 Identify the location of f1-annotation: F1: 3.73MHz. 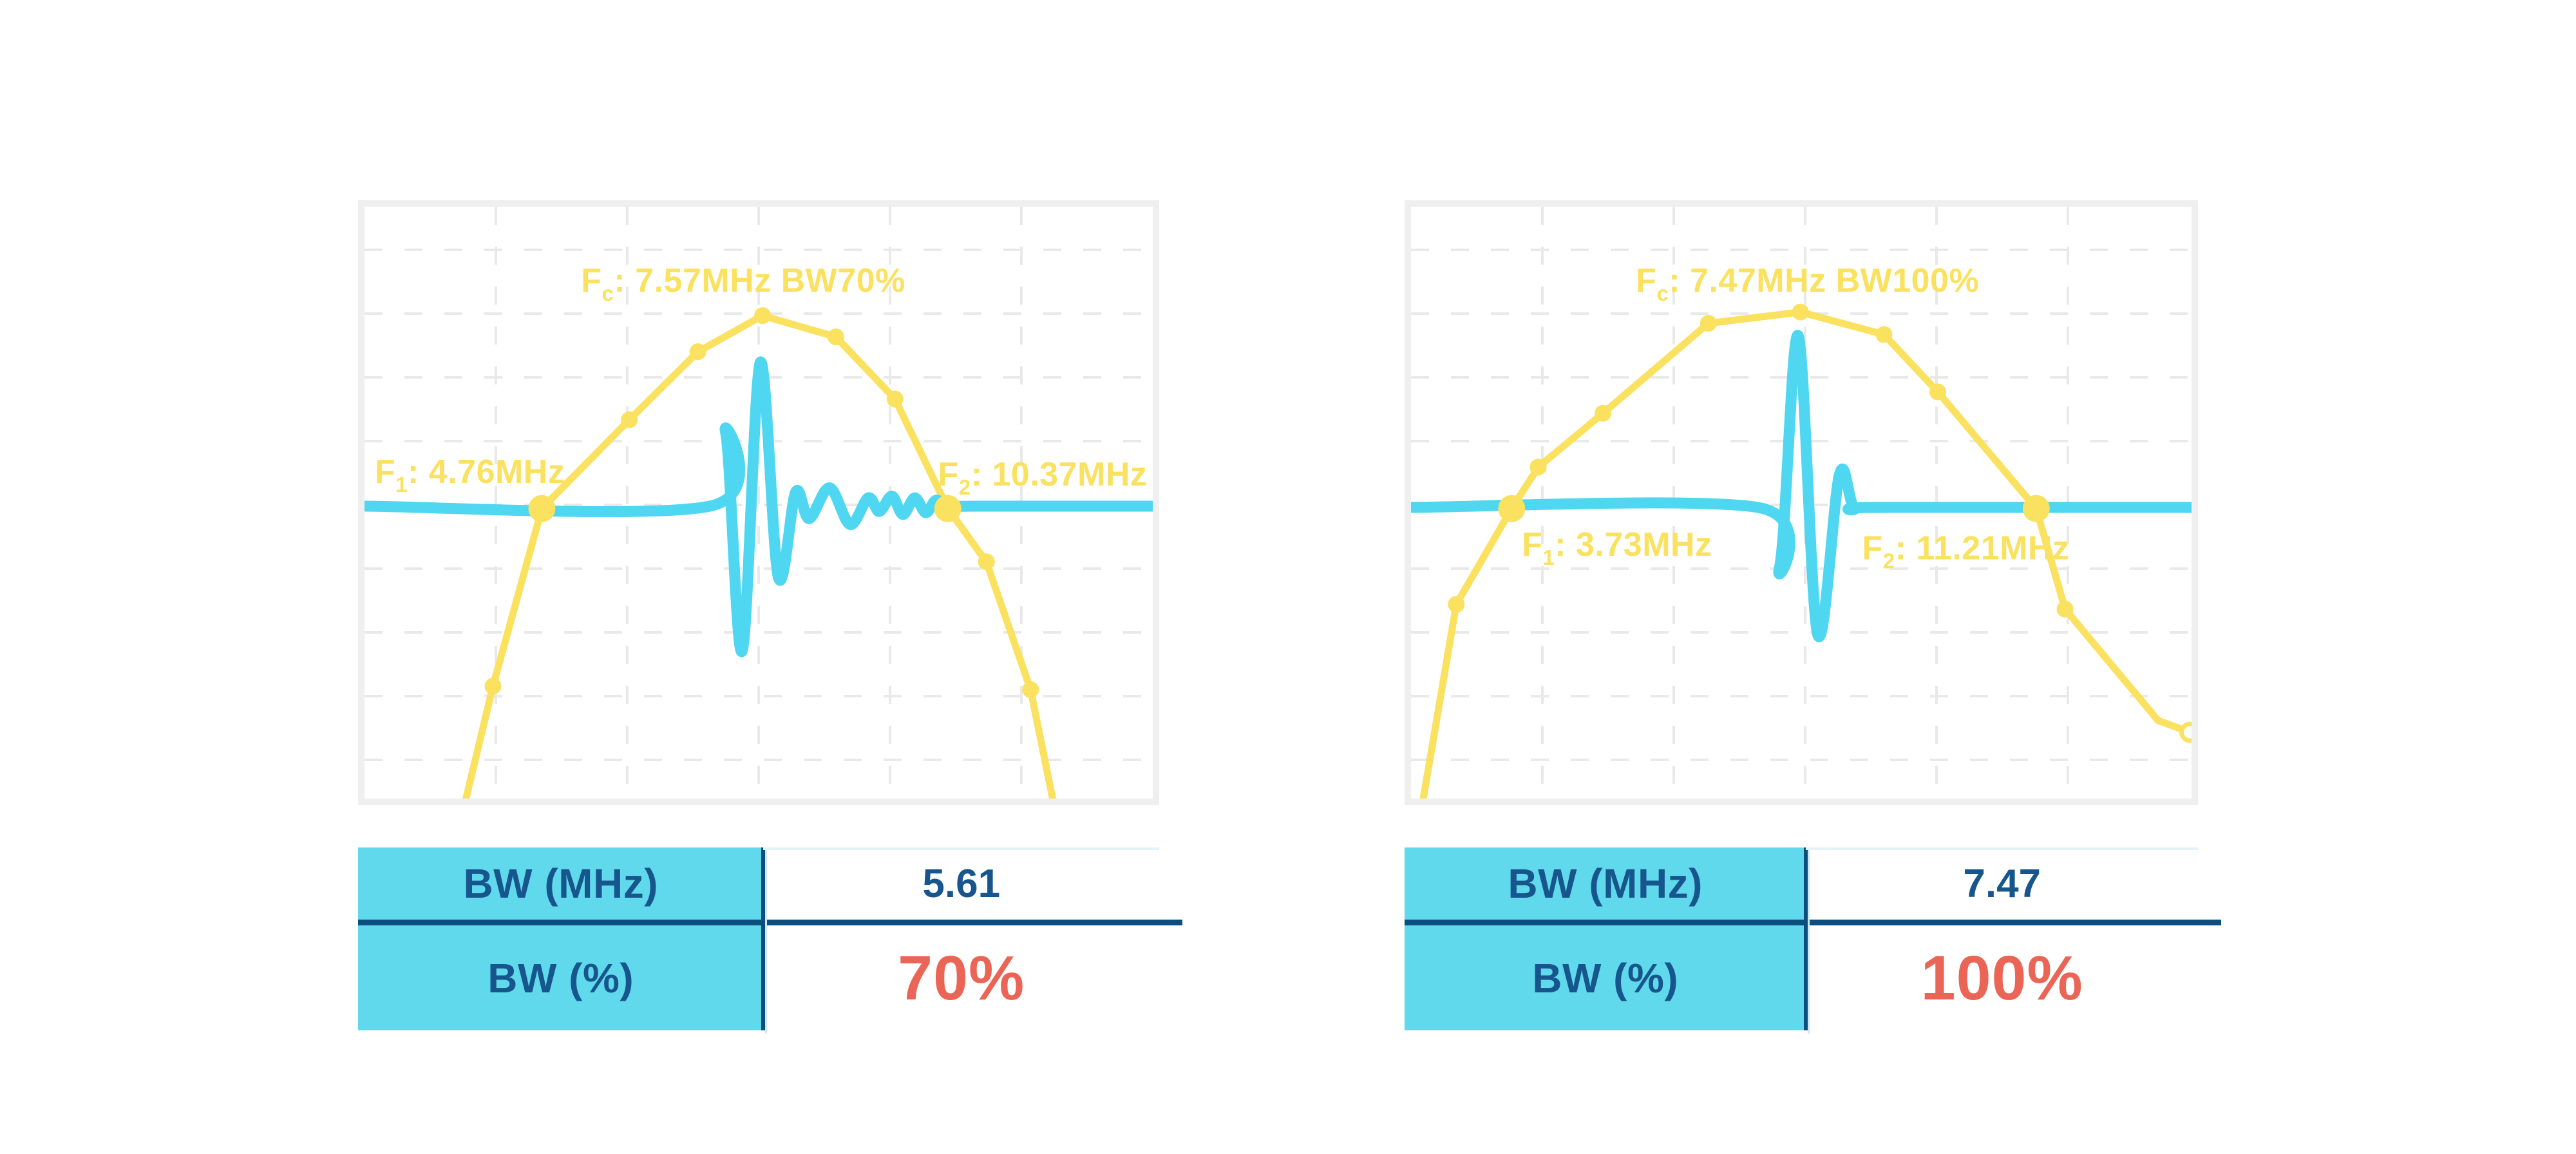
(1617, 547).